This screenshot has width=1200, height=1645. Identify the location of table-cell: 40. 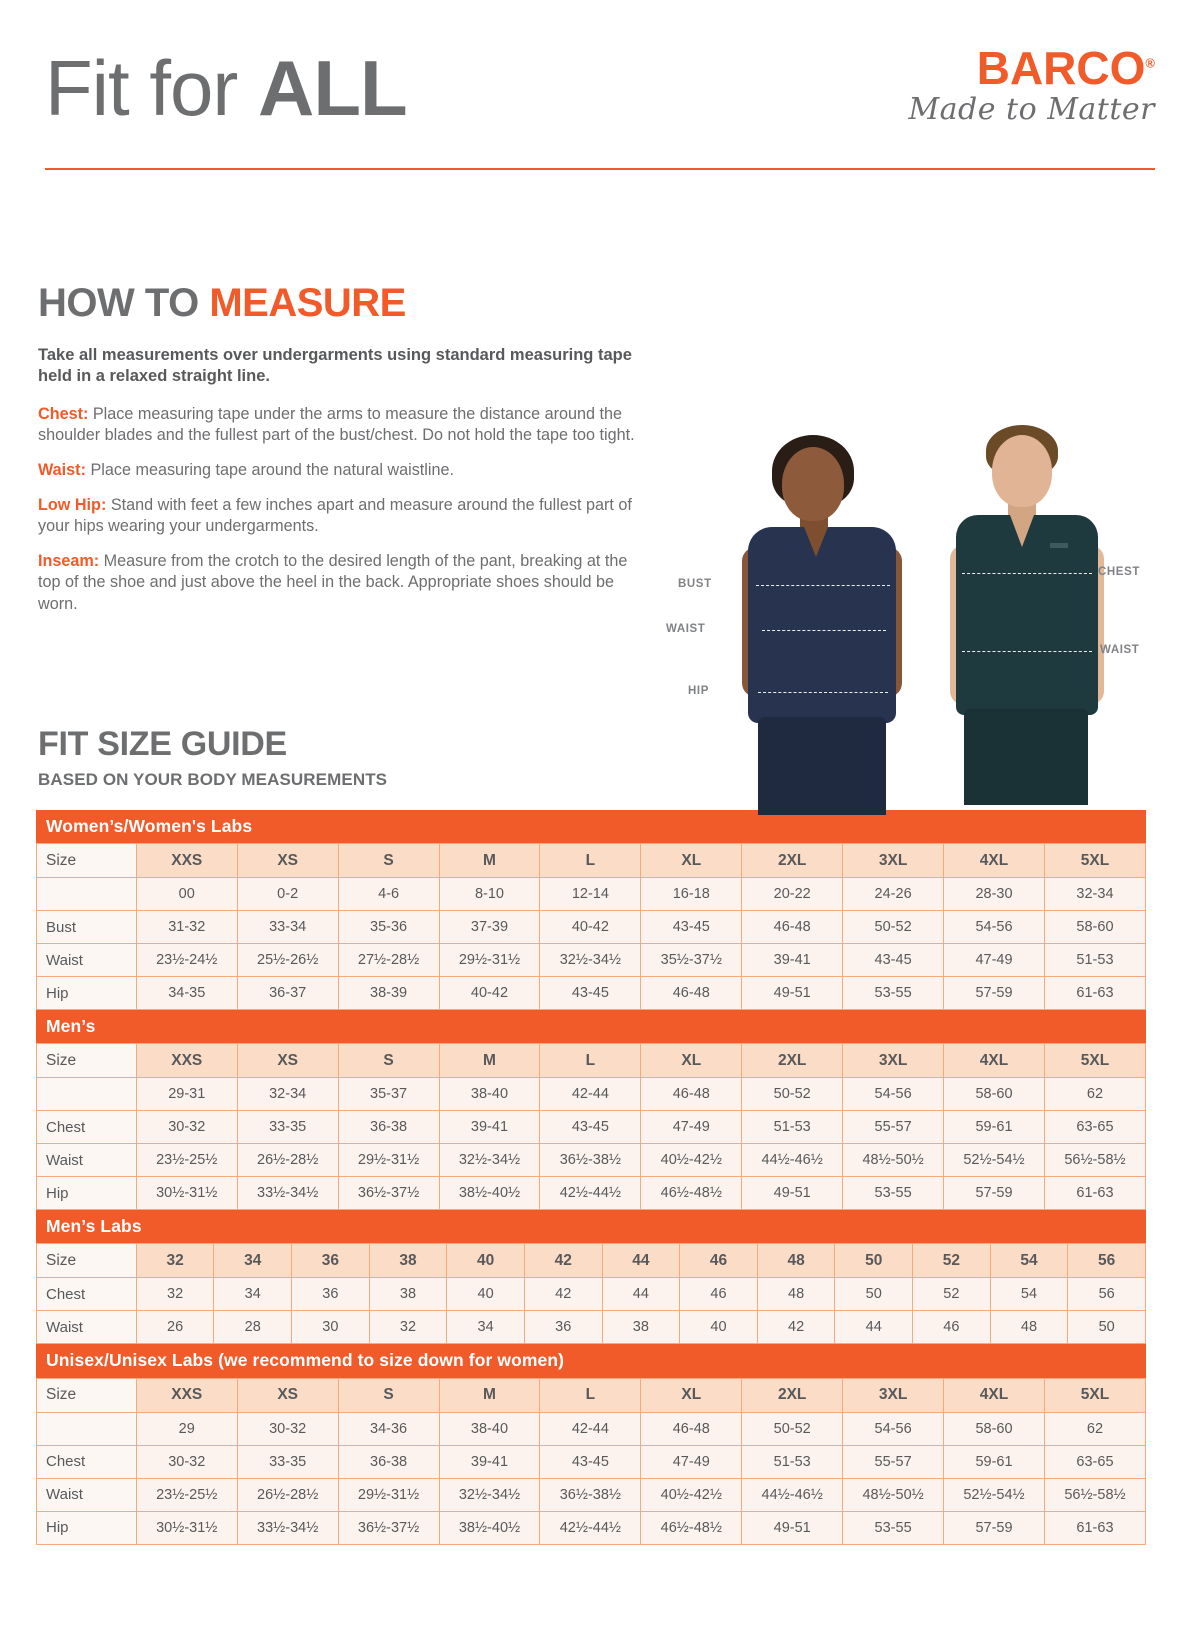
(718, 1327).